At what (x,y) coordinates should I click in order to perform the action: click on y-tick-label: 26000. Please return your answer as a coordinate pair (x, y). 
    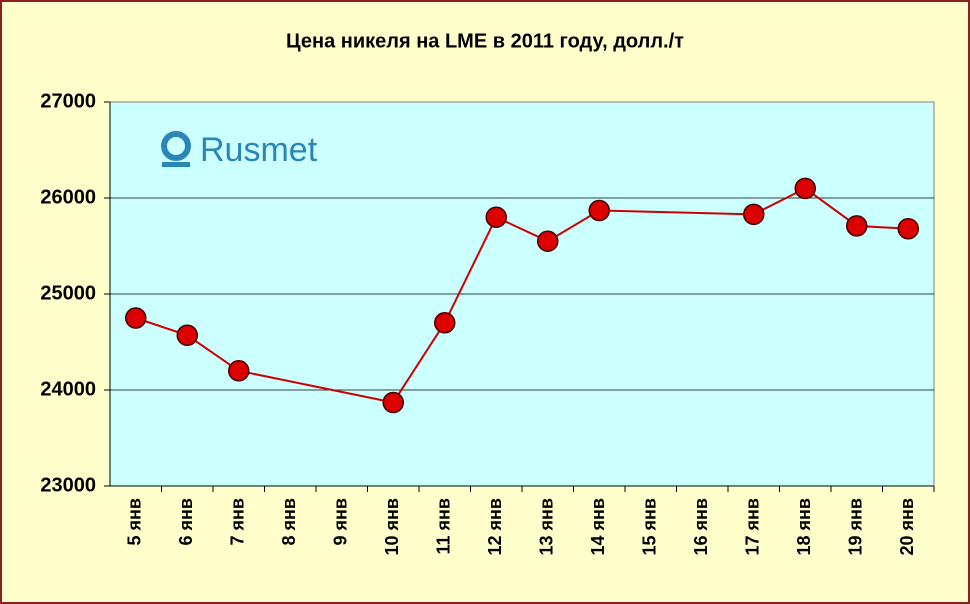
    Looking at the image, I should click on (68, 197).